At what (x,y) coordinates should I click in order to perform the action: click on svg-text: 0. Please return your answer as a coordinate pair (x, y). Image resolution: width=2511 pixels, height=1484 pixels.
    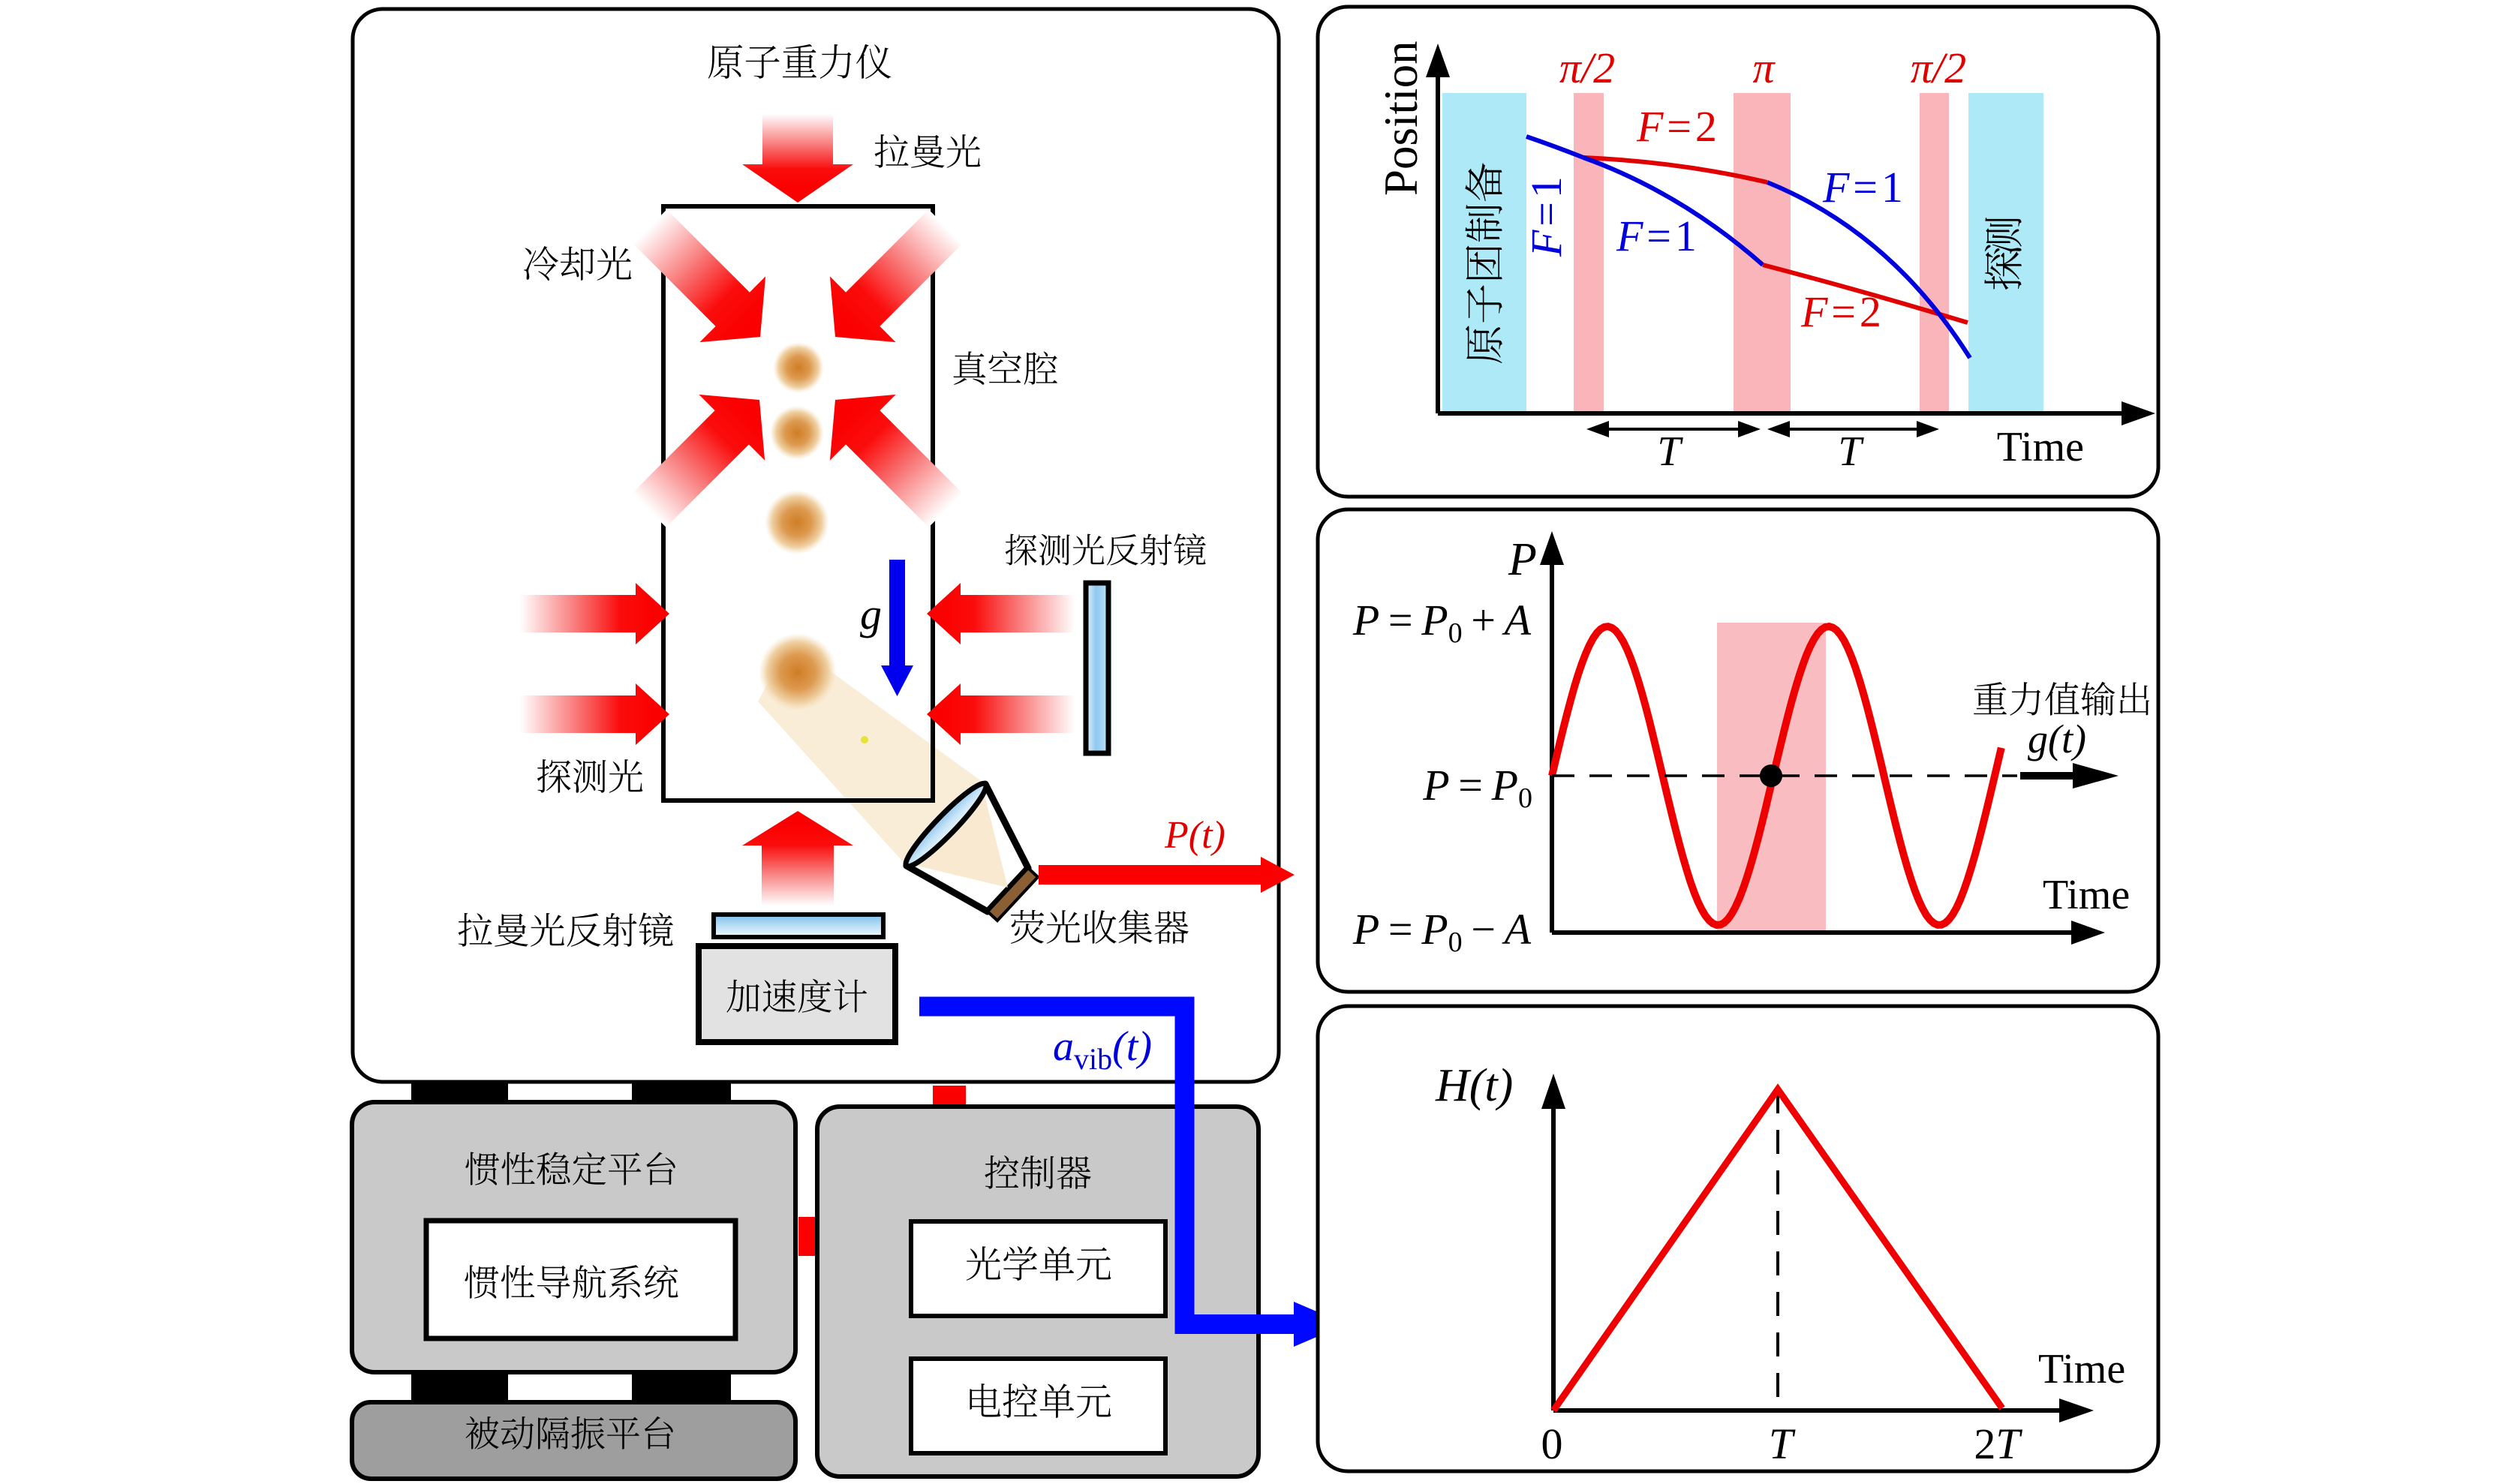
    Looking at the image, I should click on (1552, 1443).